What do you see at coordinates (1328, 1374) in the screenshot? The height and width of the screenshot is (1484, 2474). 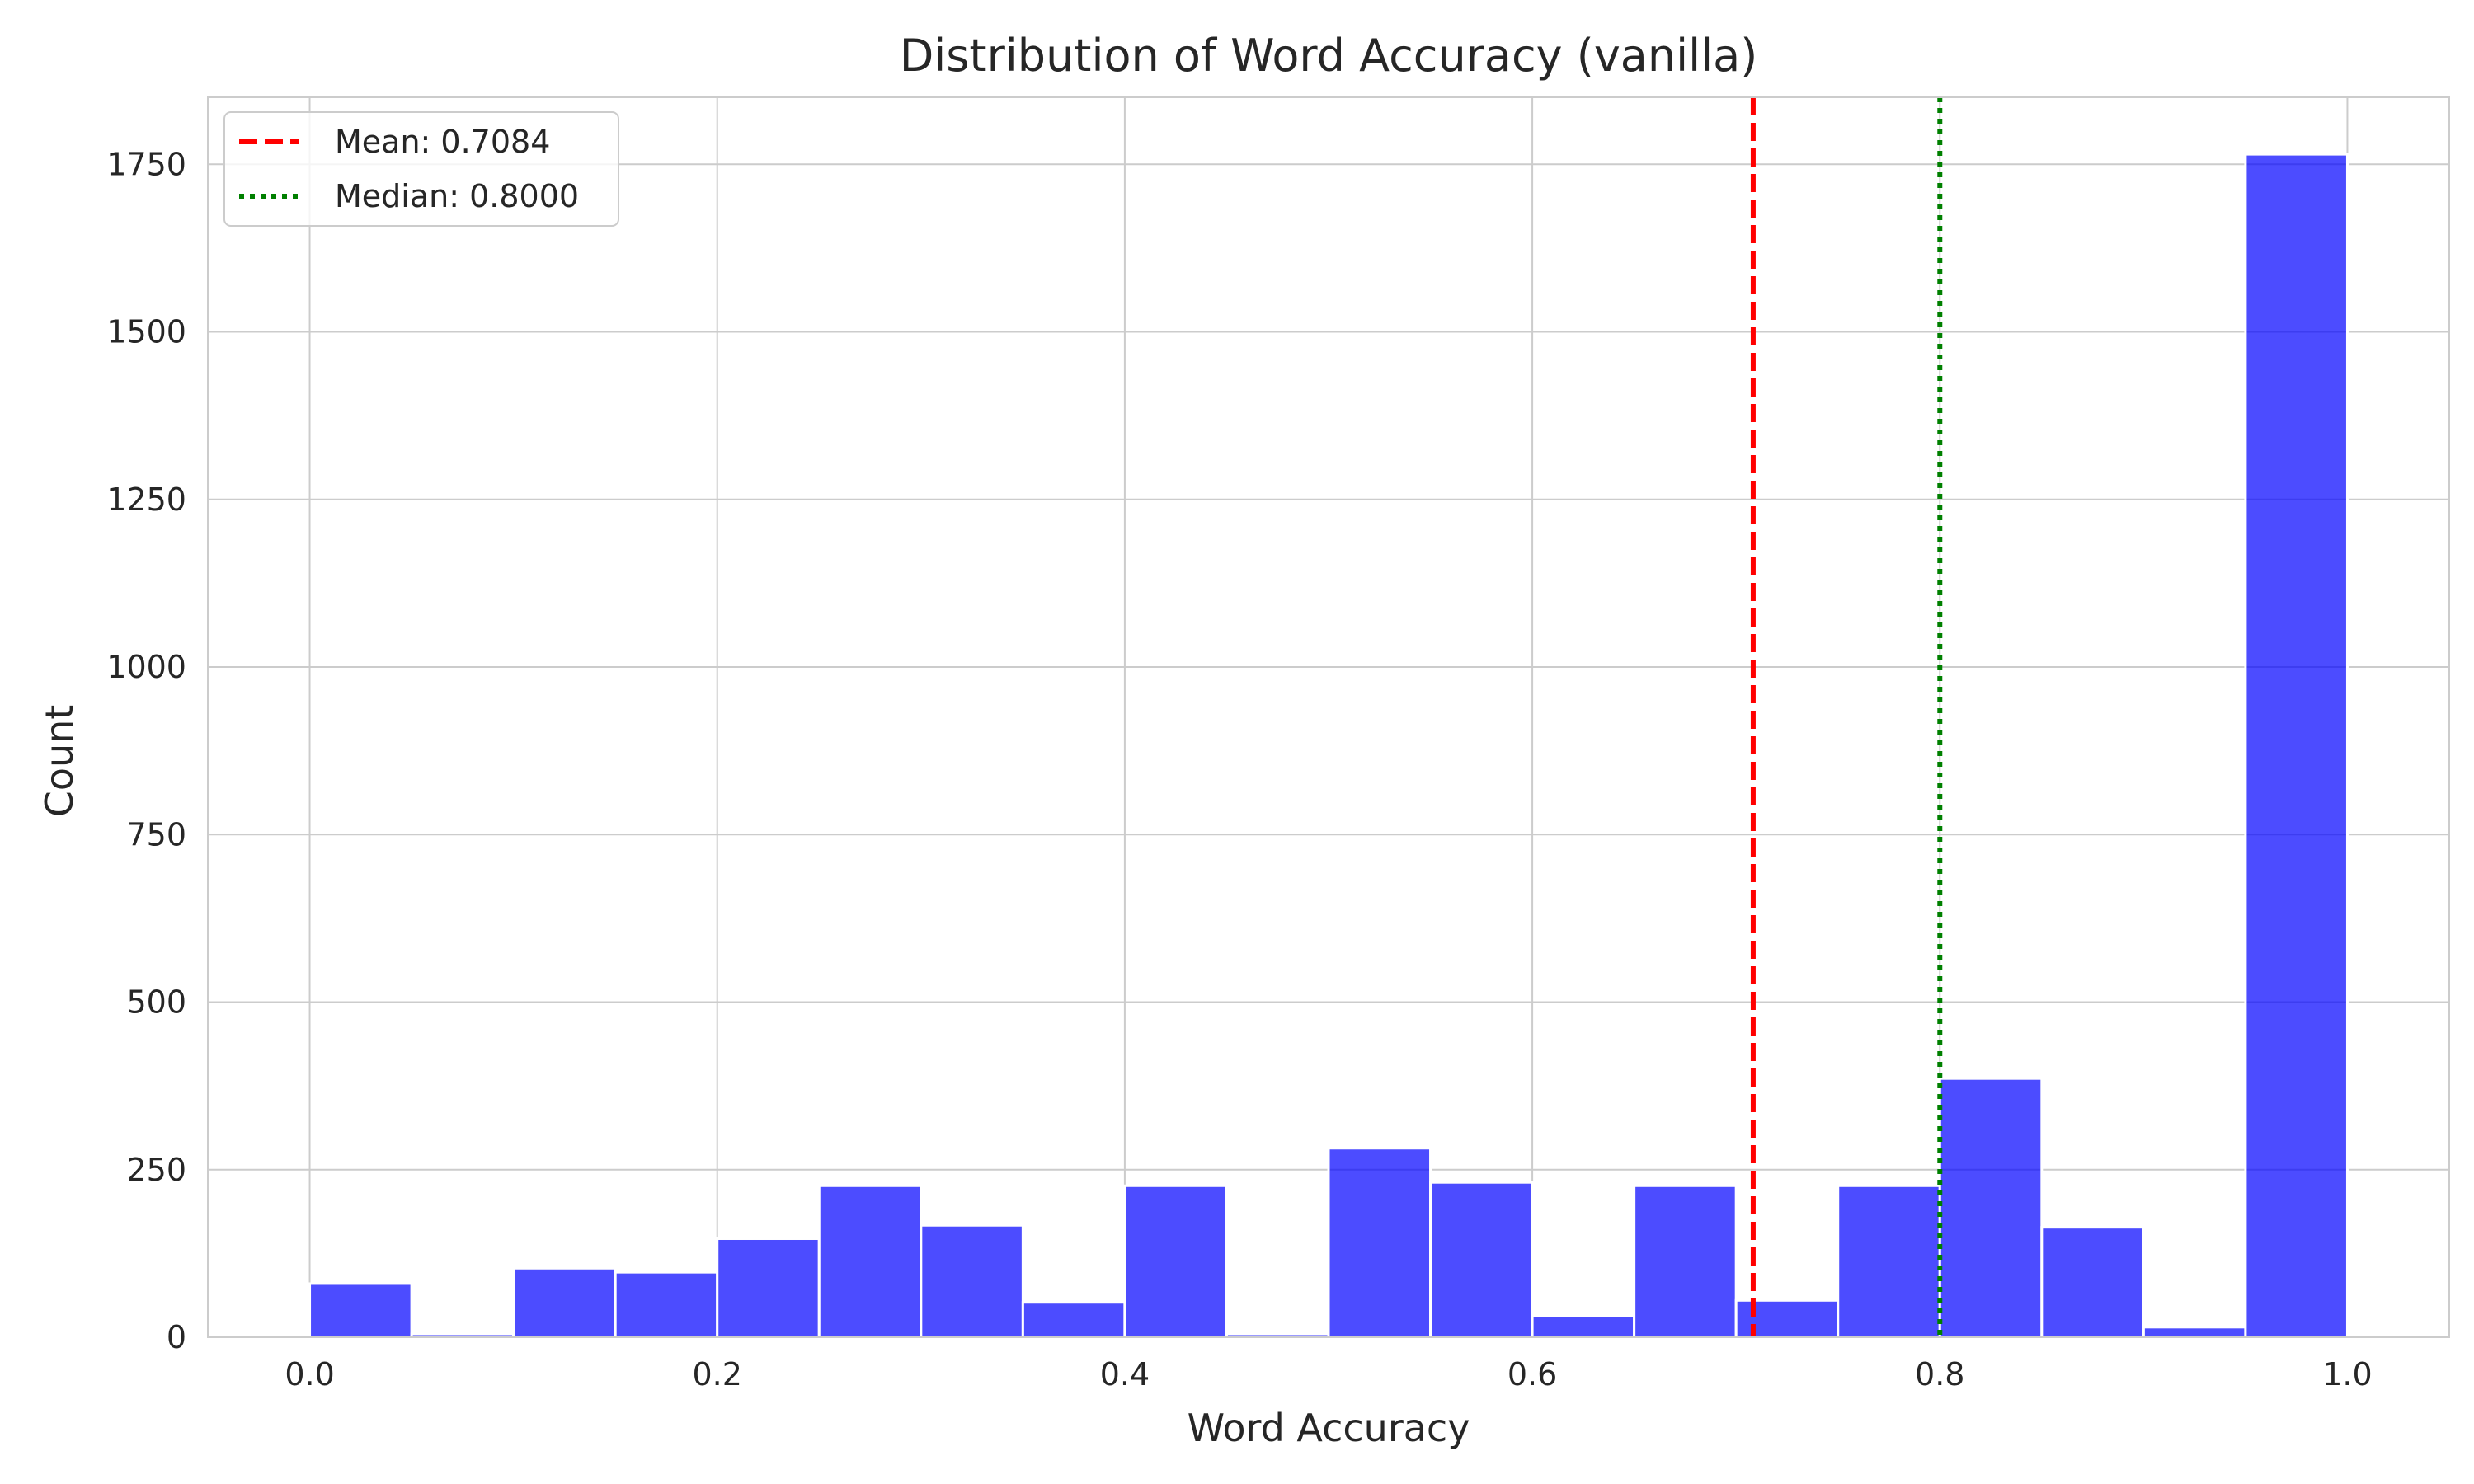 I see `x-axis-ticks: 0.0 0.2 0.4 0.6 0.8 1.0` at bounding box center [1328, 1374].